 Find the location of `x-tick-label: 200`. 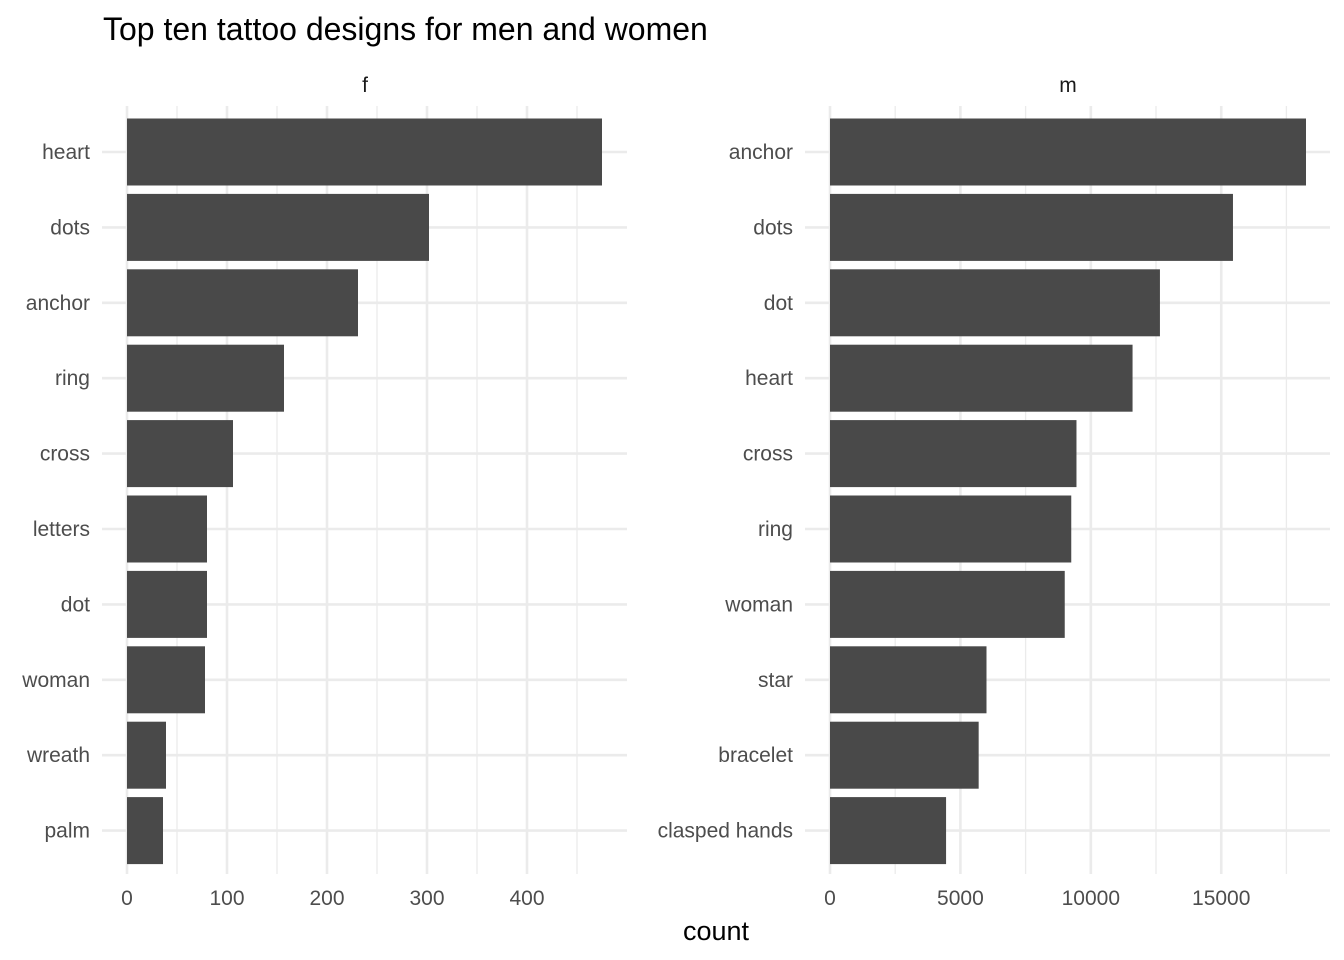

x-tick-label: 200 is located at coordinates (326, 898).